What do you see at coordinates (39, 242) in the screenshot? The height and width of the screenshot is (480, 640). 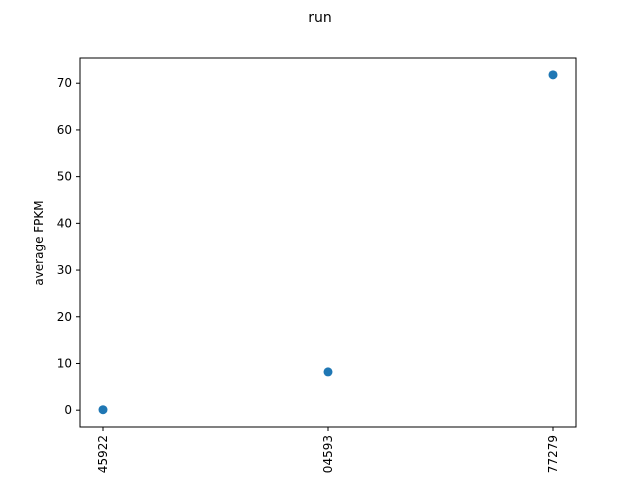 I see `y-axis-label: average FPKM` at bounding box center [39, 242].